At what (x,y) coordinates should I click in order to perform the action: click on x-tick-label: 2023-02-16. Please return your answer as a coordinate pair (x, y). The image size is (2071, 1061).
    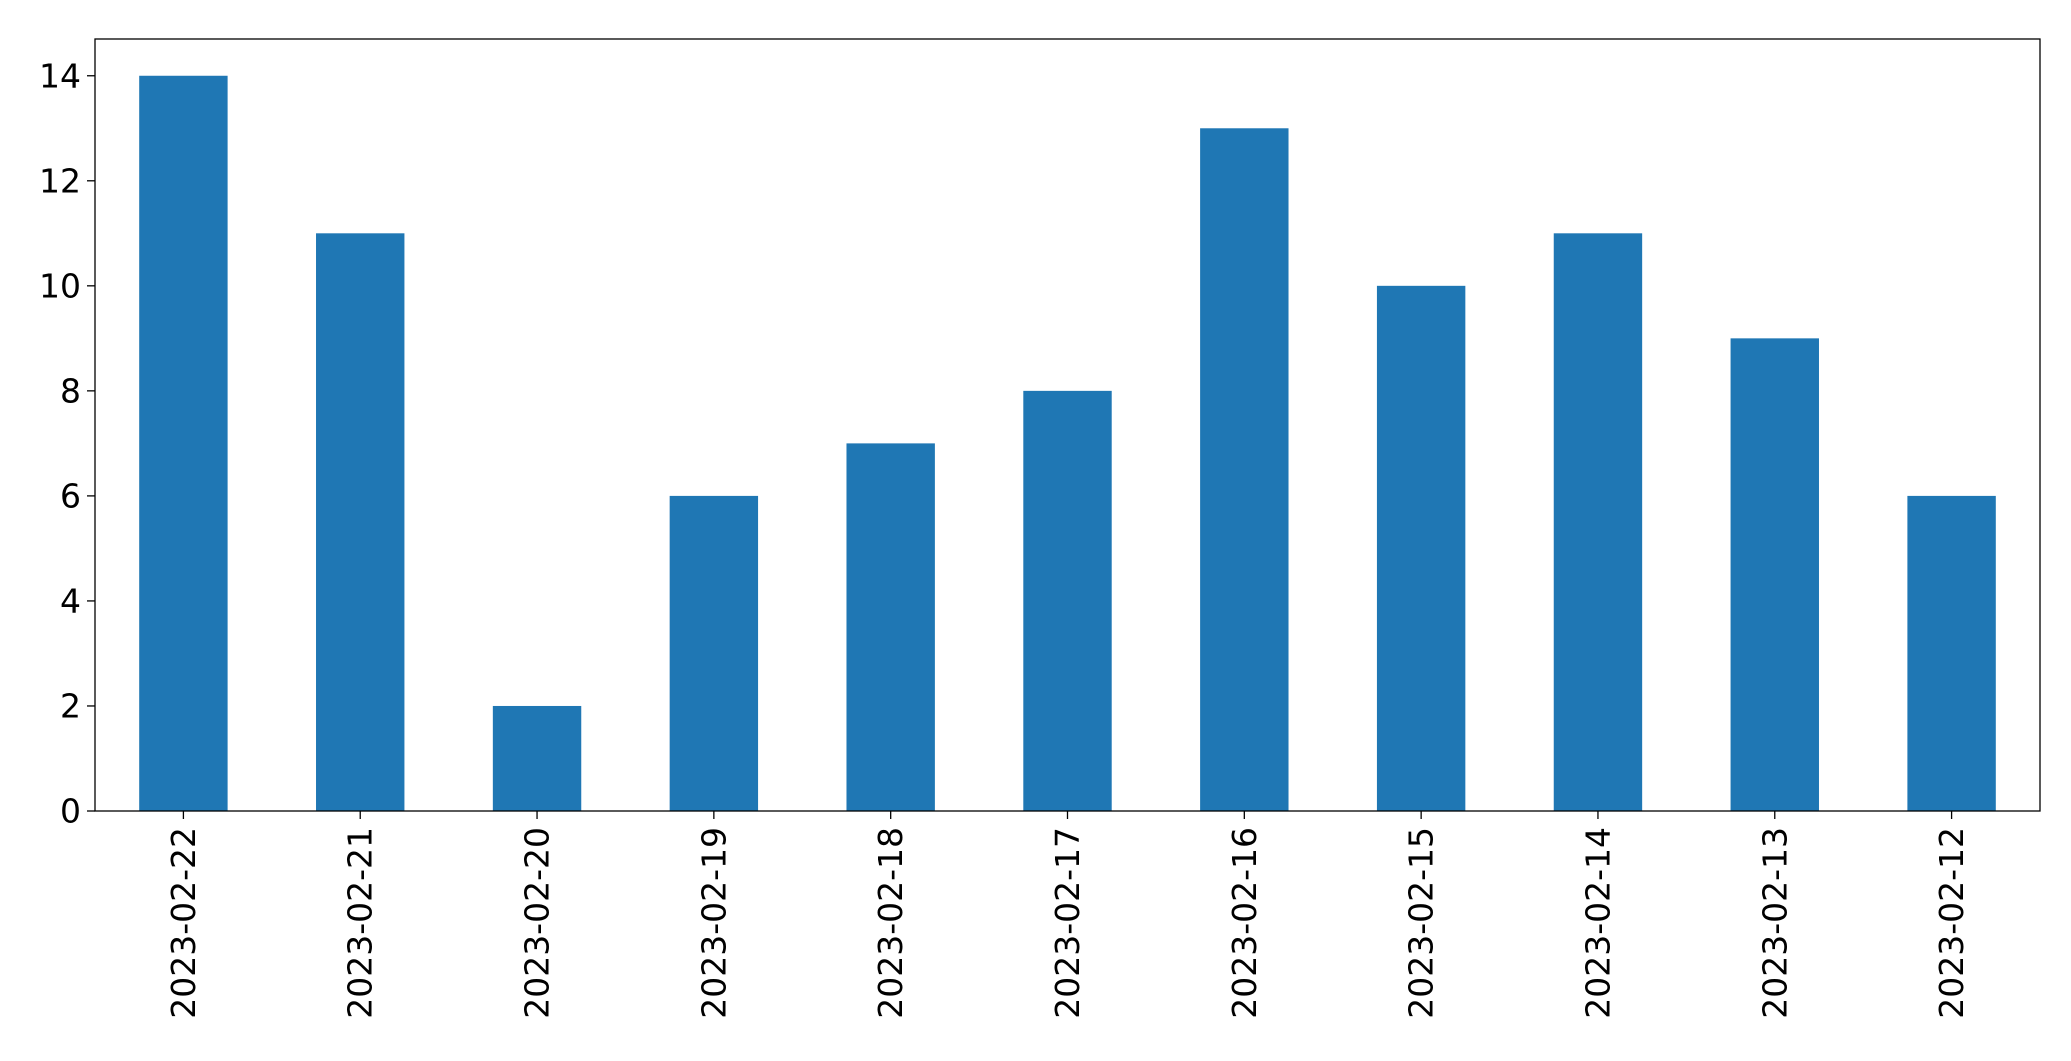
    Looking at the image, I should click on (1244, 923).